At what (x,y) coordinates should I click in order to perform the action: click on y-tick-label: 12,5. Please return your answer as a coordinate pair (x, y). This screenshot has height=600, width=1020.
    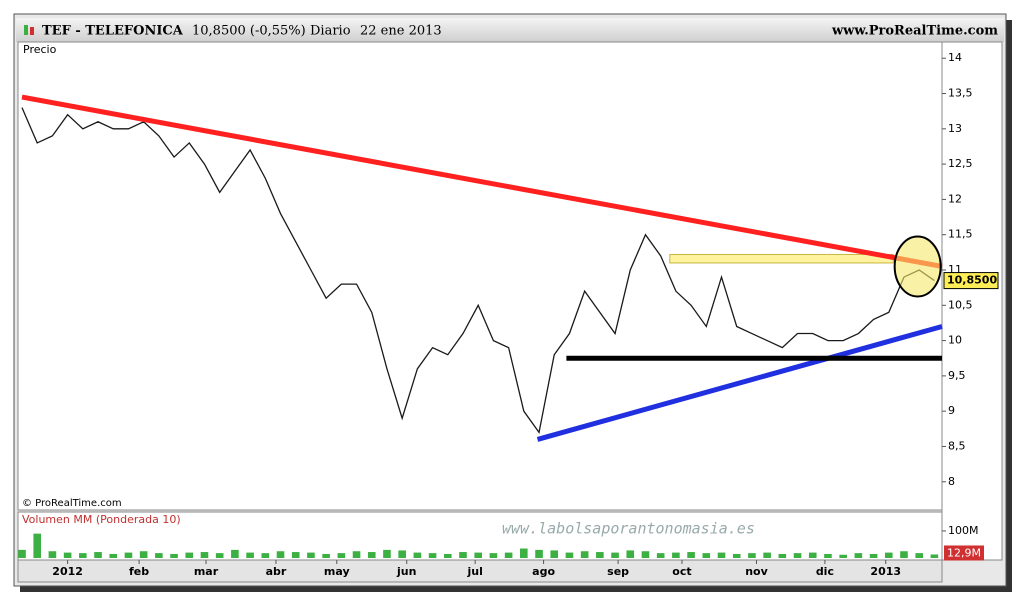
    Looking at the image, I should click on (960, 163).